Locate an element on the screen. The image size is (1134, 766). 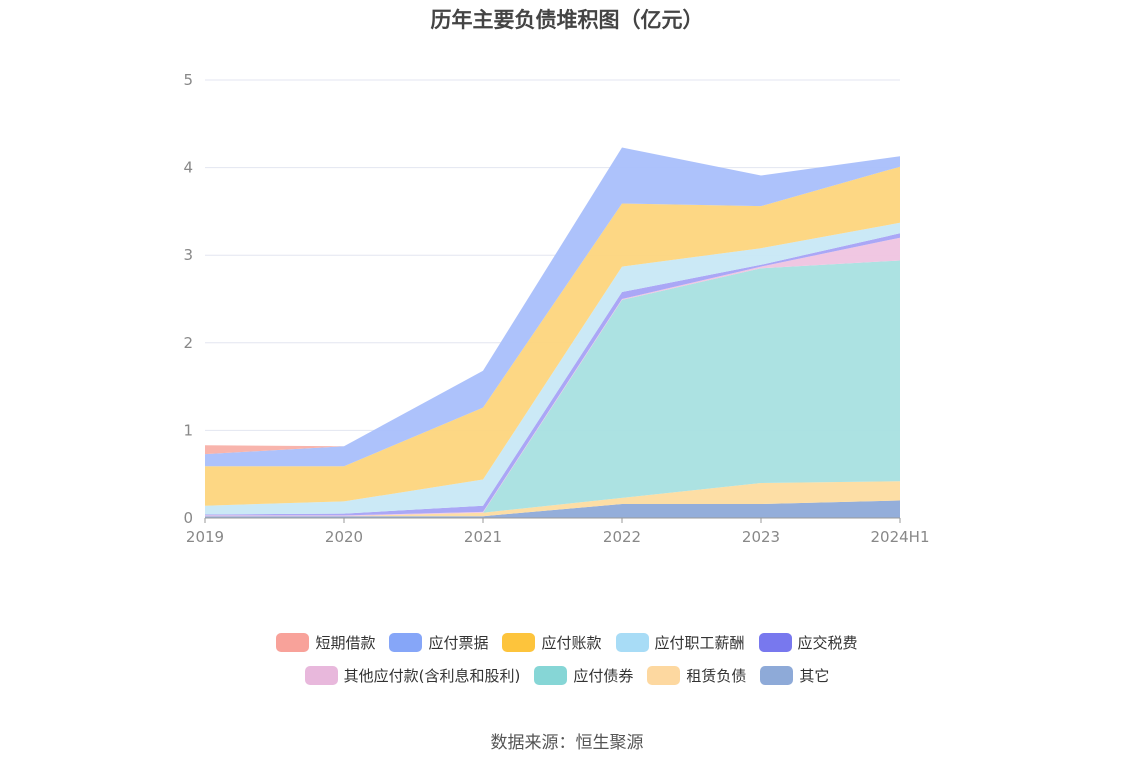
legend-item: 其他应付款(含利息和股利) is located at coordinates (412, 675).